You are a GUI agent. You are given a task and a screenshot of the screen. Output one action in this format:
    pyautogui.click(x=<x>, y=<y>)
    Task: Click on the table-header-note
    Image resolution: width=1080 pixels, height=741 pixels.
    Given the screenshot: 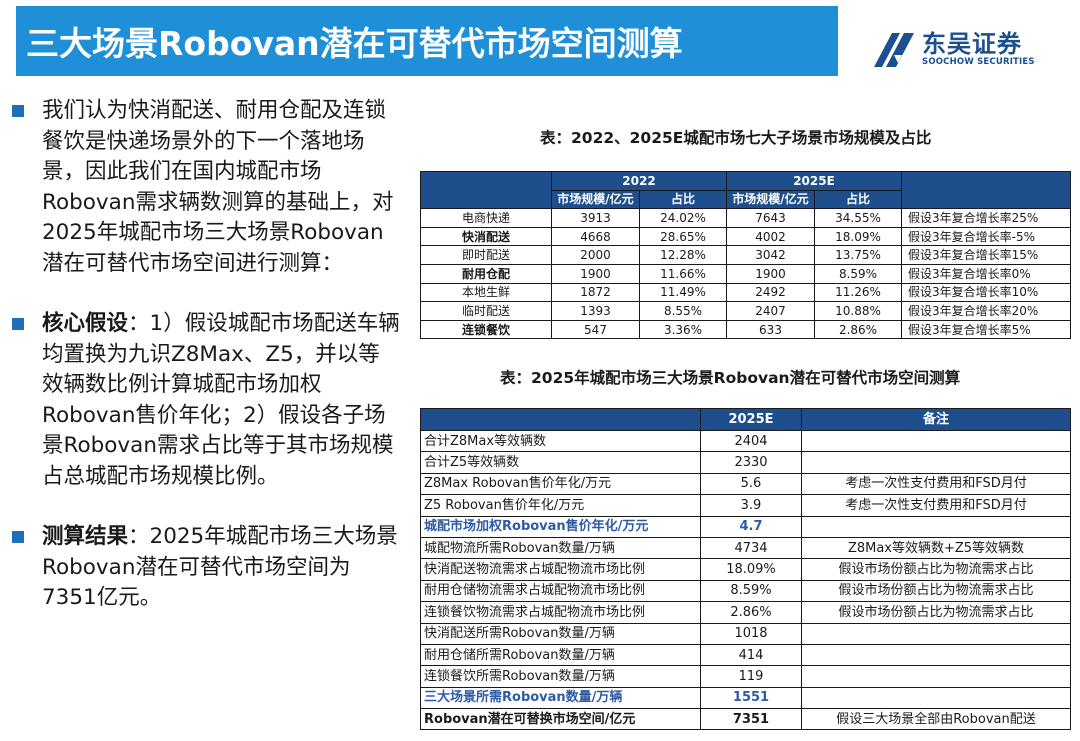 What is the action you would take?
    pyautogui.click(x=986, y=190)
    